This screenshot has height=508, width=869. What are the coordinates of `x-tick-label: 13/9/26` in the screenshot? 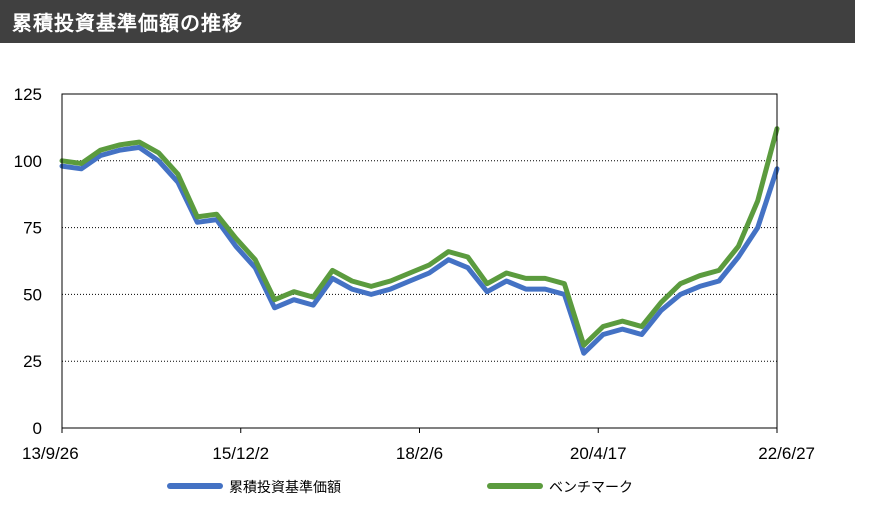 It's located at (50, 453).